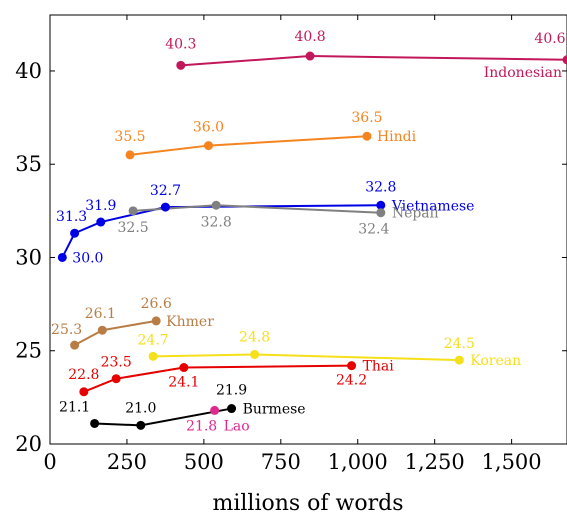  Describe the element at coordinates (351, 381) in the screenshot. I see `data-label-thai: 24.2` at that location.